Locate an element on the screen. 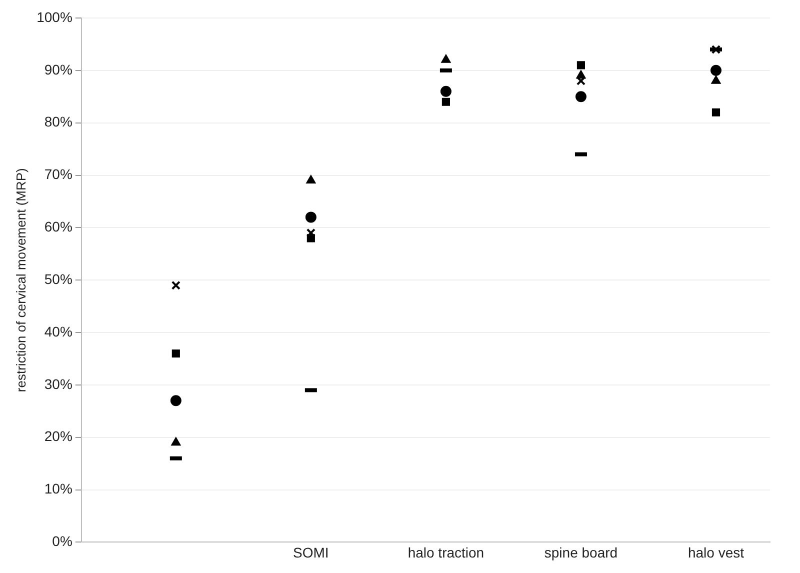  x-tick-label: spine board is located at coordinates (581, 552).